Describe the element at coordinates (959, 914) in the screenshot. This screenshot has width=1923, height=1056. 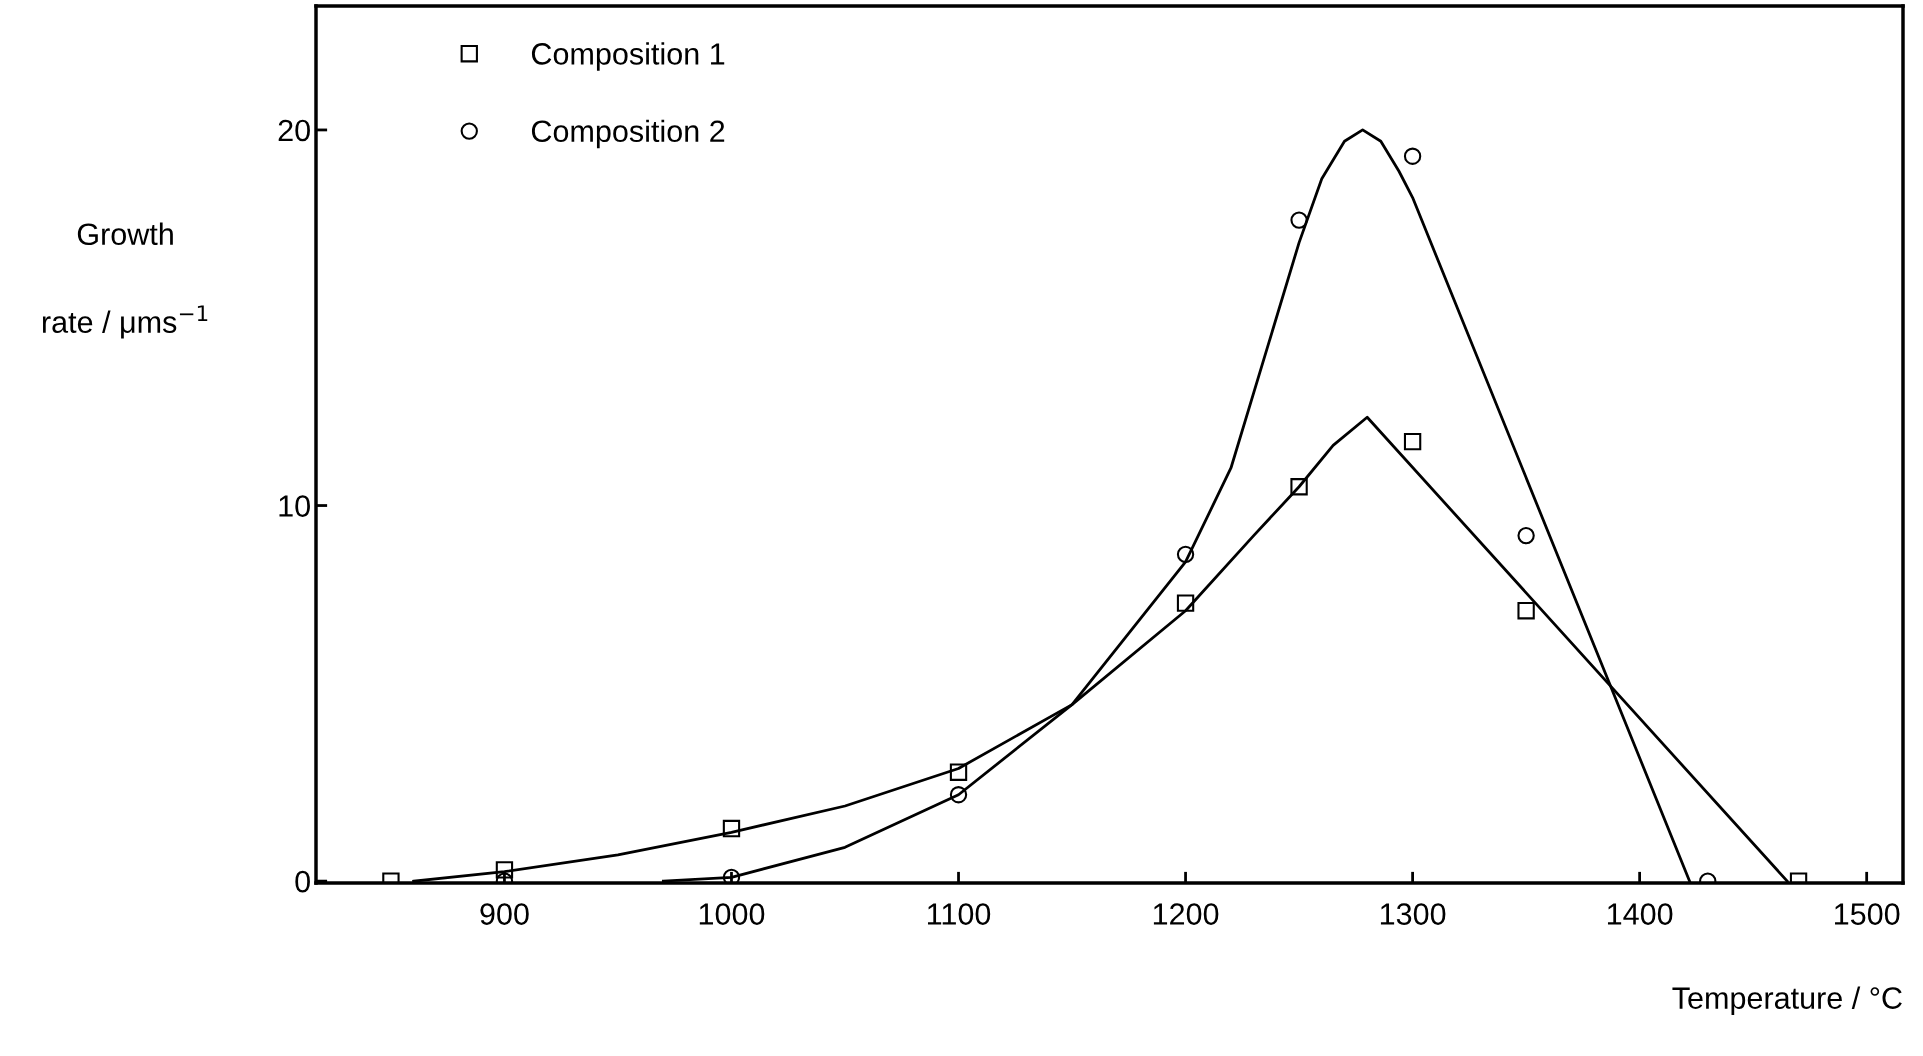
I see `x-tick-label: 1100` at that location.